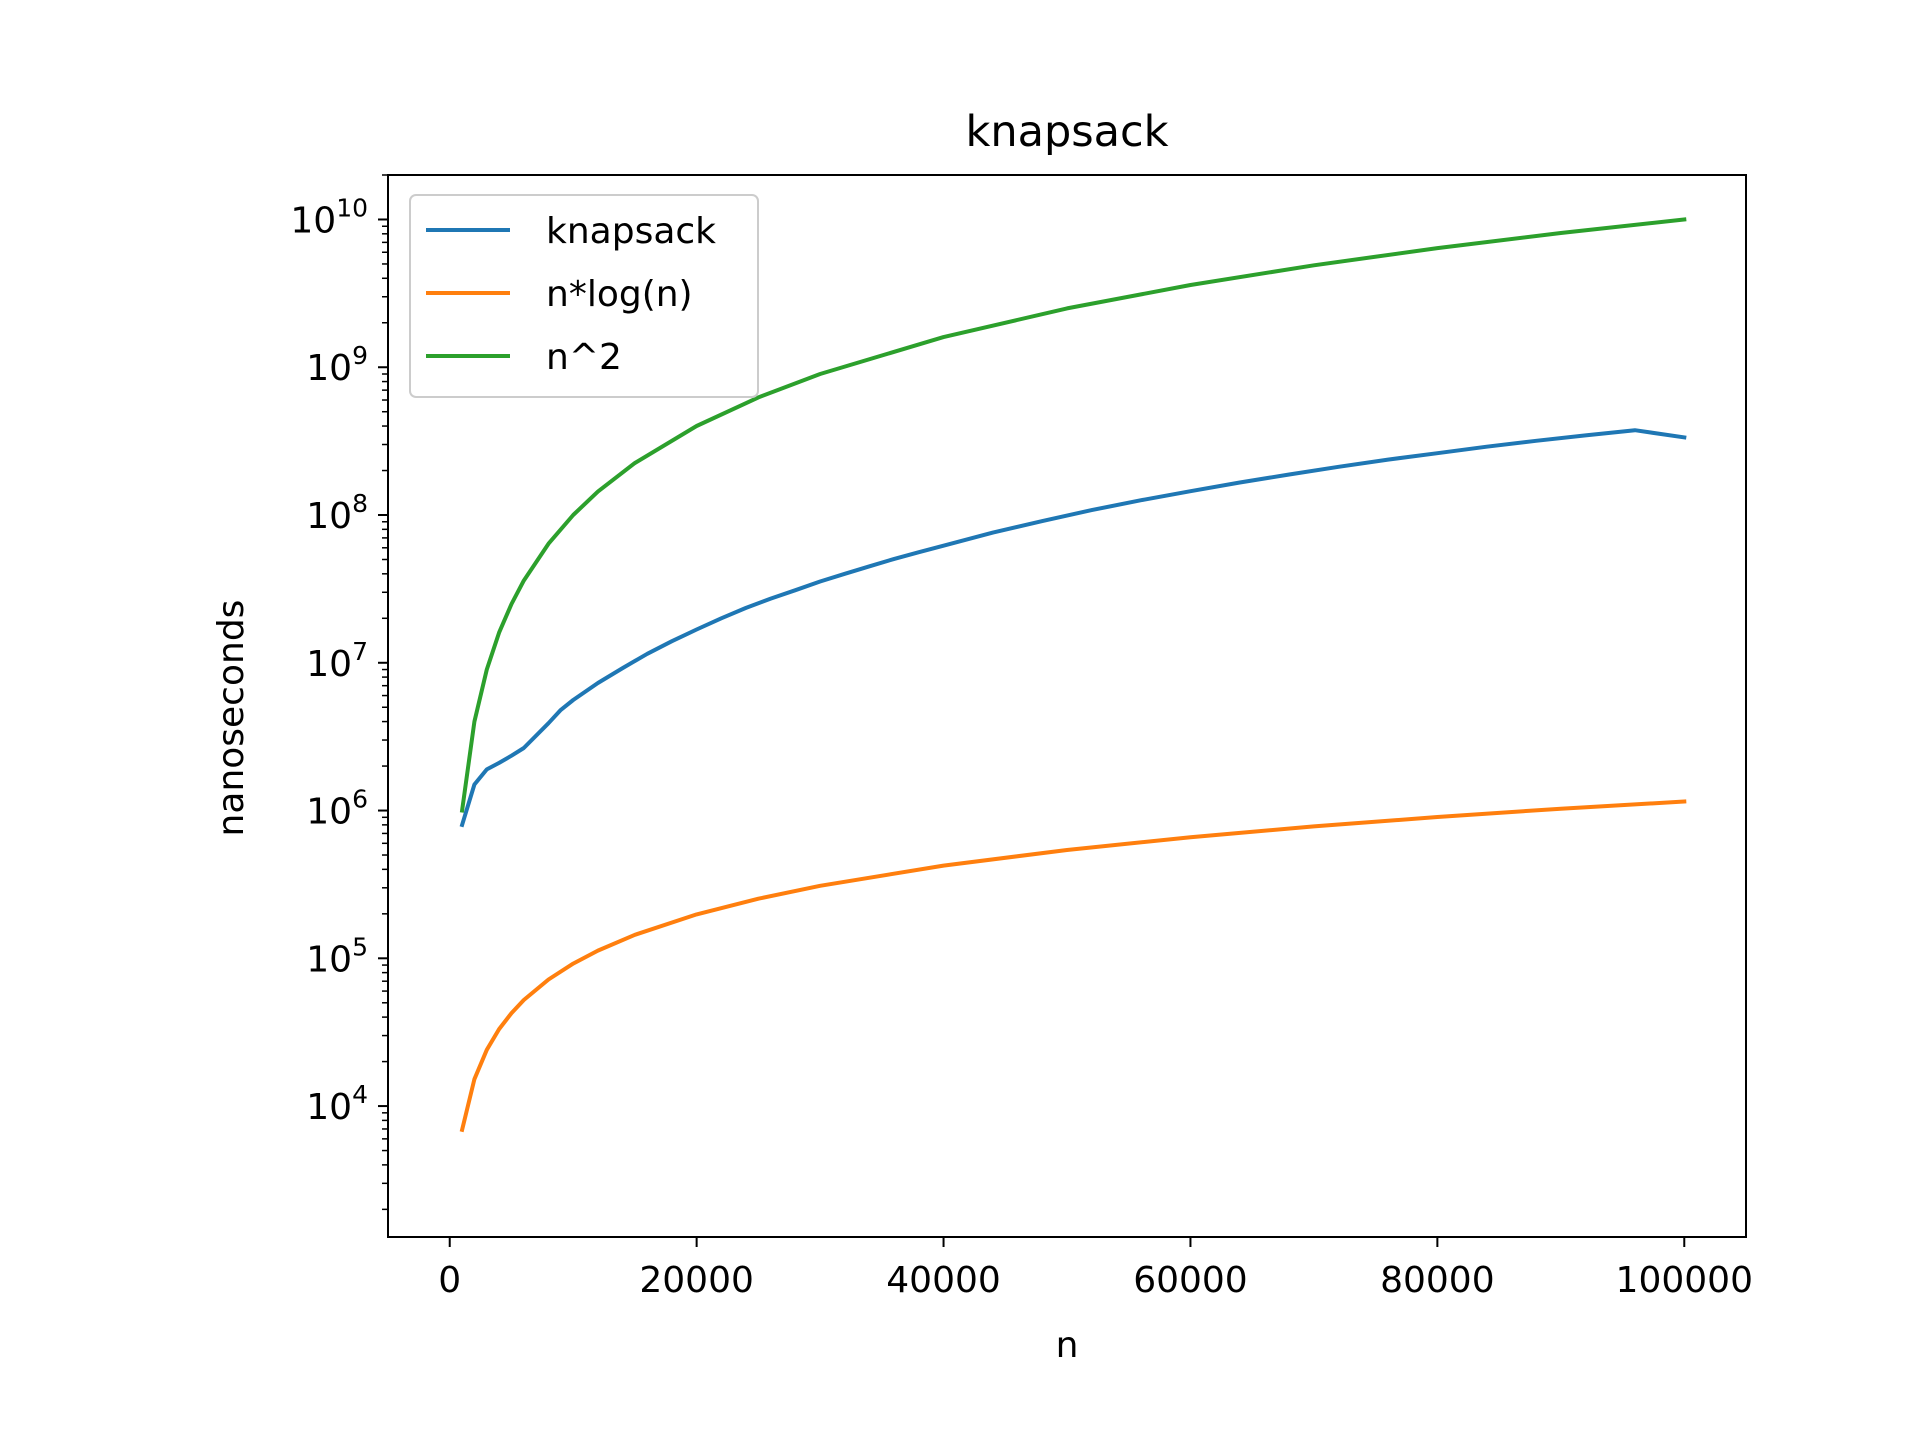 The image size is (1920, 1444). Describe the element at coordinates (360, 503) in the screenshot. I see `y-tick-exponent: 8` at that location.